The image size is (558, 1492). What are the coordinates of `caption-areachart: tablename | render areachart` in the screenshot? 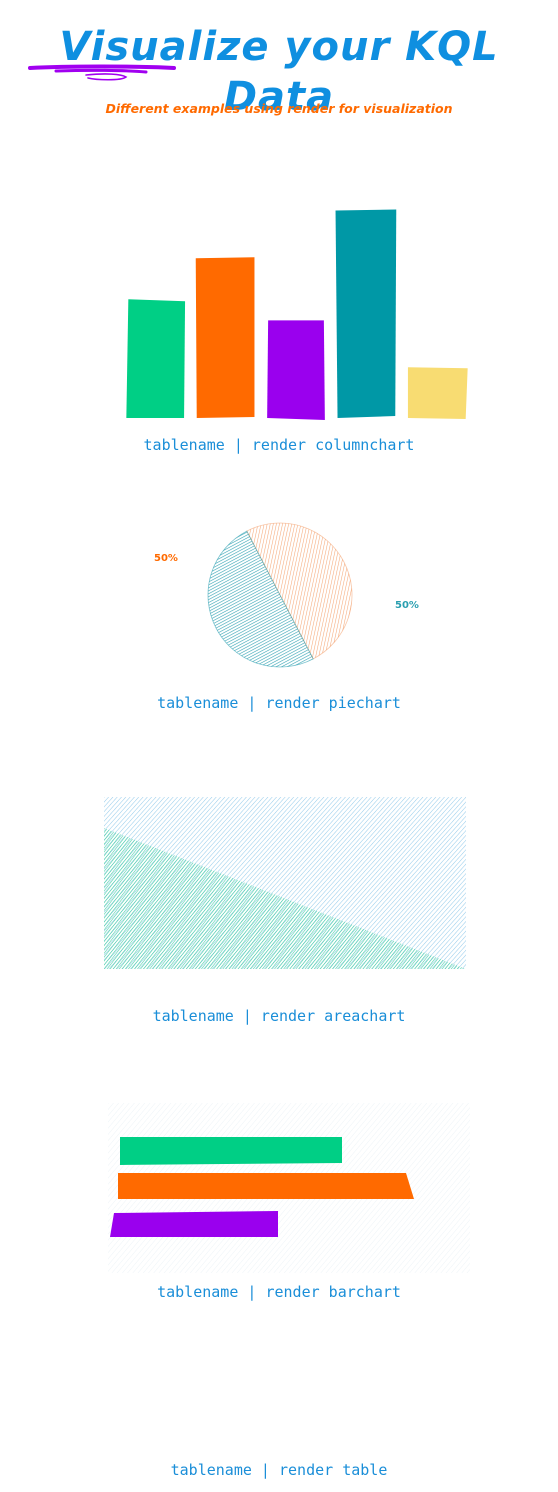 It's located at (279, 1016).